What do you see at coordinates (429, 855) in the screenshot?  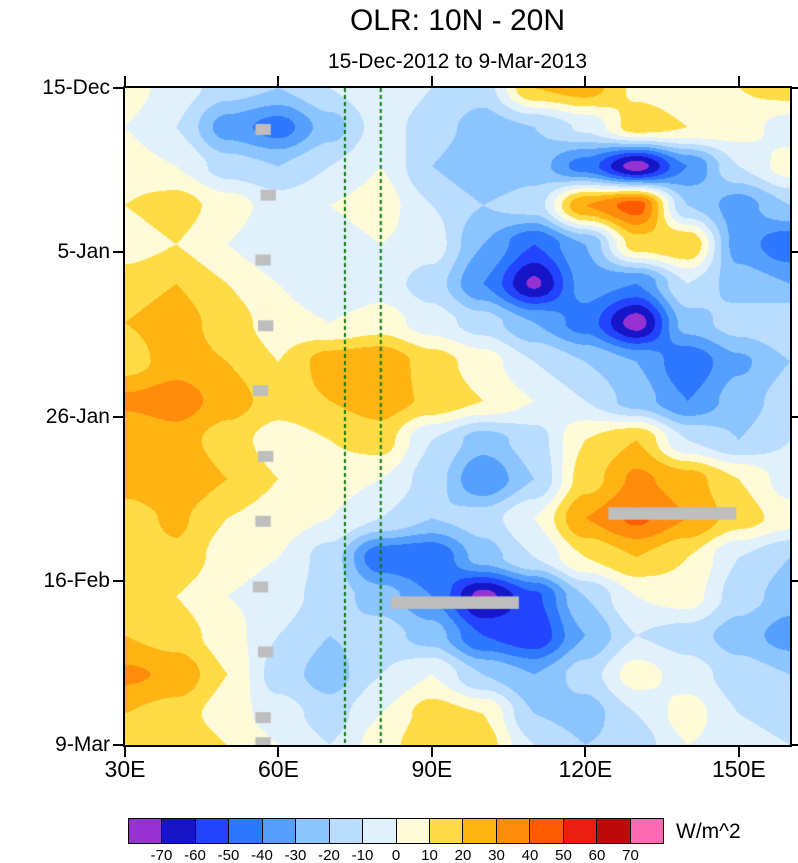 I see `colorbar-tick-label: 10` at bounding box center [429, 855].